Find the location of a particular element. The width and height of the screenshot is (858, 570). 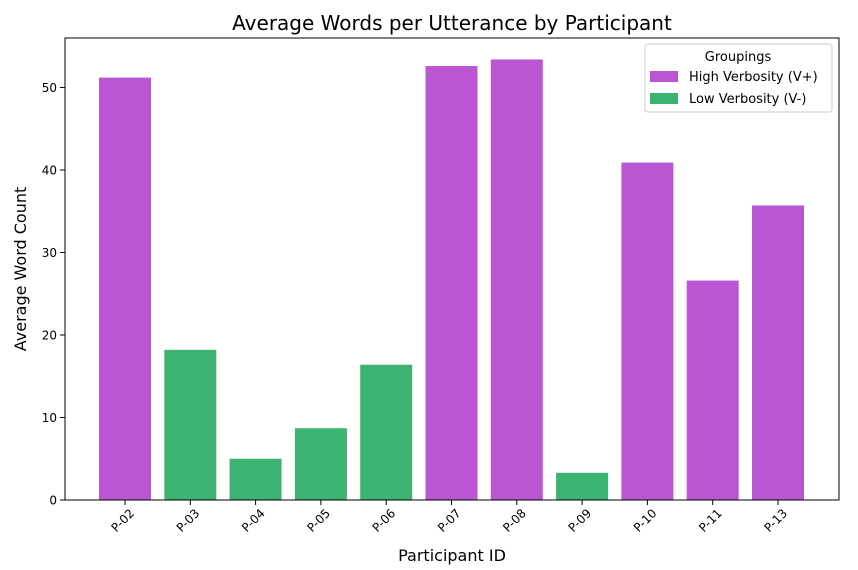

x-tick-label: P-07 is located at coordinates (449, 520).